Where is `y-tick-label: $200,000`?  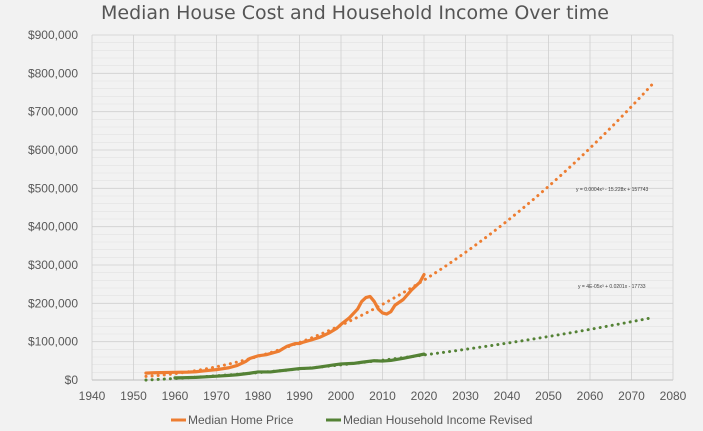
y-tick-label: $200,000 is located at coordinates (53, 303).